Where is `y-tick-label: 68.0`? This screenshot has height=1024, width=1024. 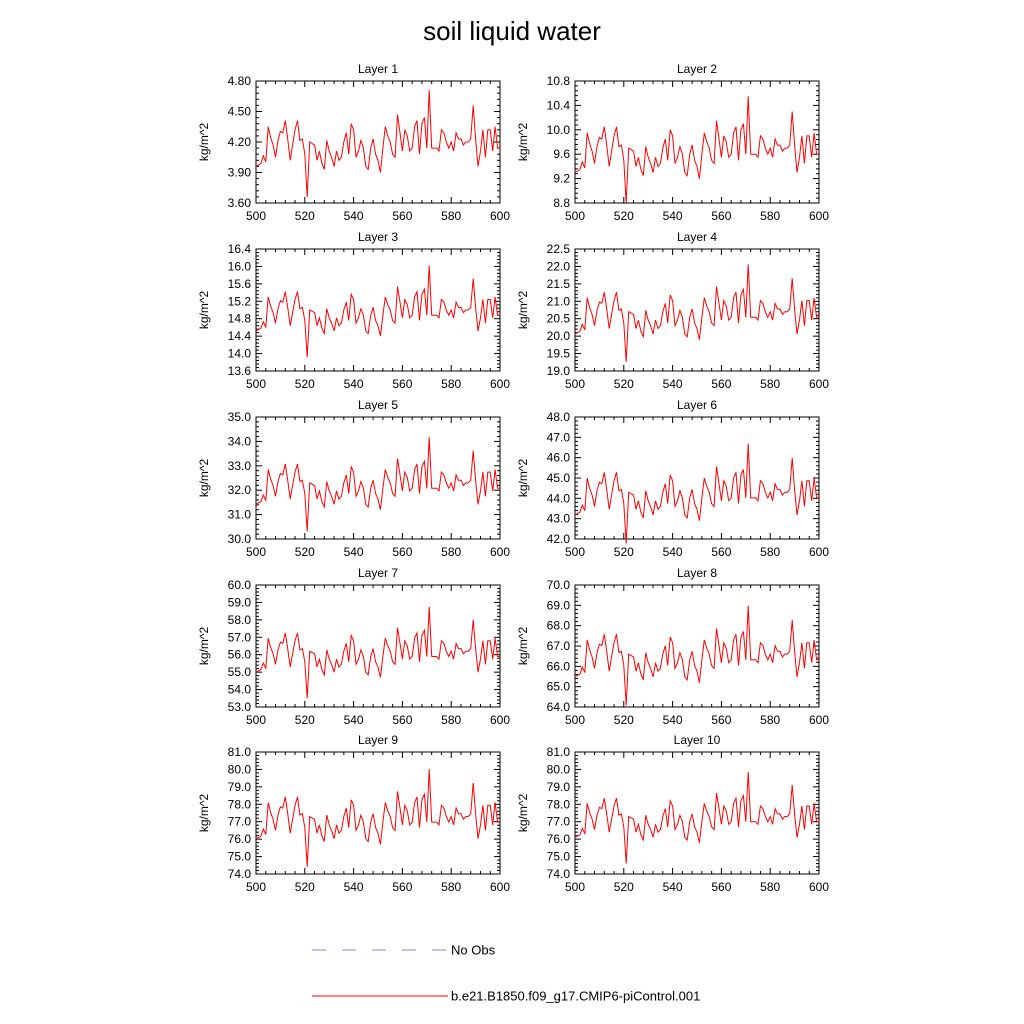 y-tick-label: 68.0 is located at coordinates (559, 626).